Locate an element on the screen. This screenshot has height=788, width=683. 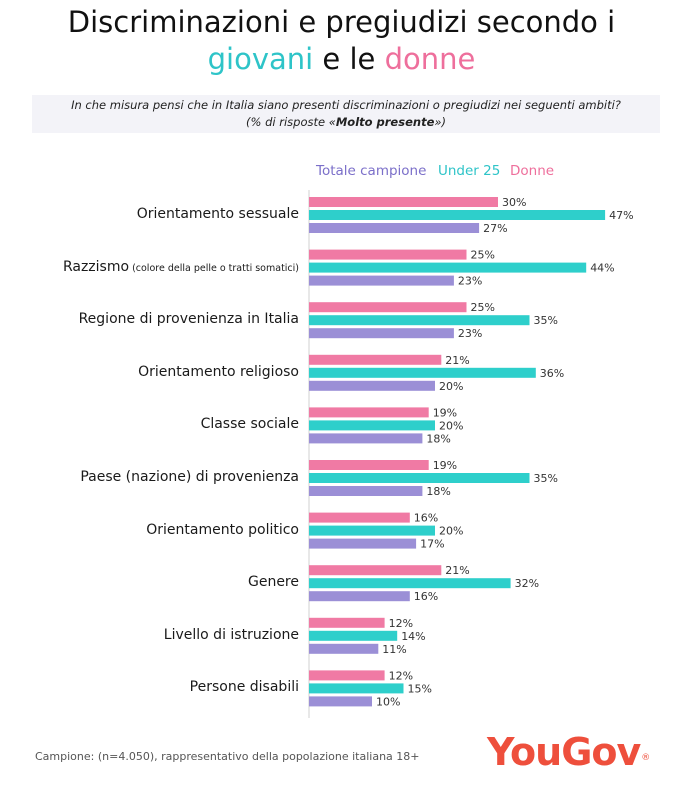
survey-question-prefix: (% di risposte « is located at coordinates (291, 122).